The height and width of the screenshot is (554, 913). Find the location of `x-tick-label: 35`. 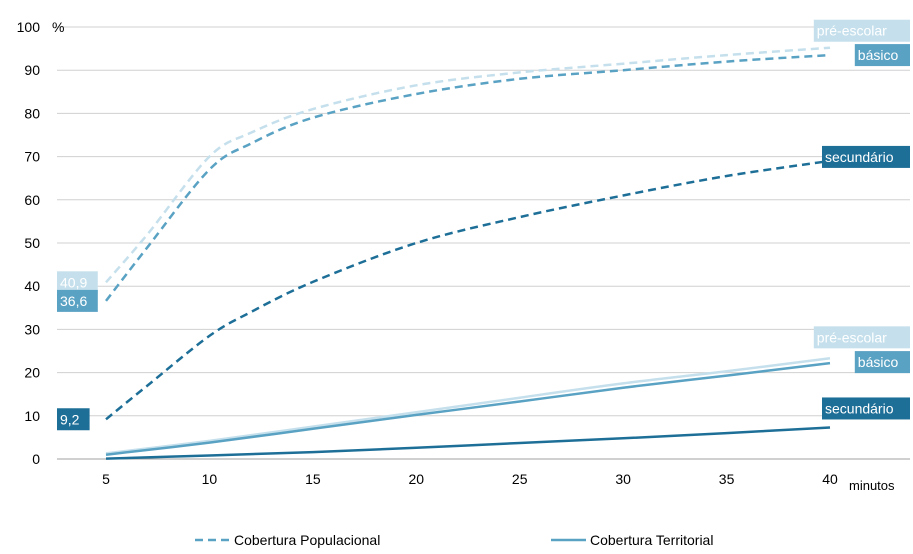

x-tick-label: 35 is located at coordinates (727, 479).